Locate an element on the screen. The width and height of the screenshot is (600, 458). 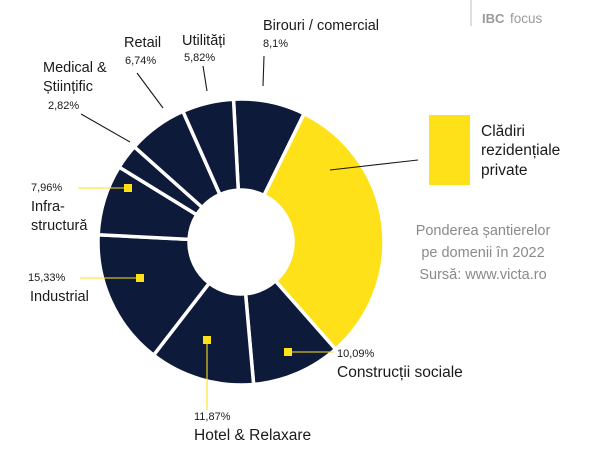
slice-value-4: 15,33% is located at coordinates (47, 278).